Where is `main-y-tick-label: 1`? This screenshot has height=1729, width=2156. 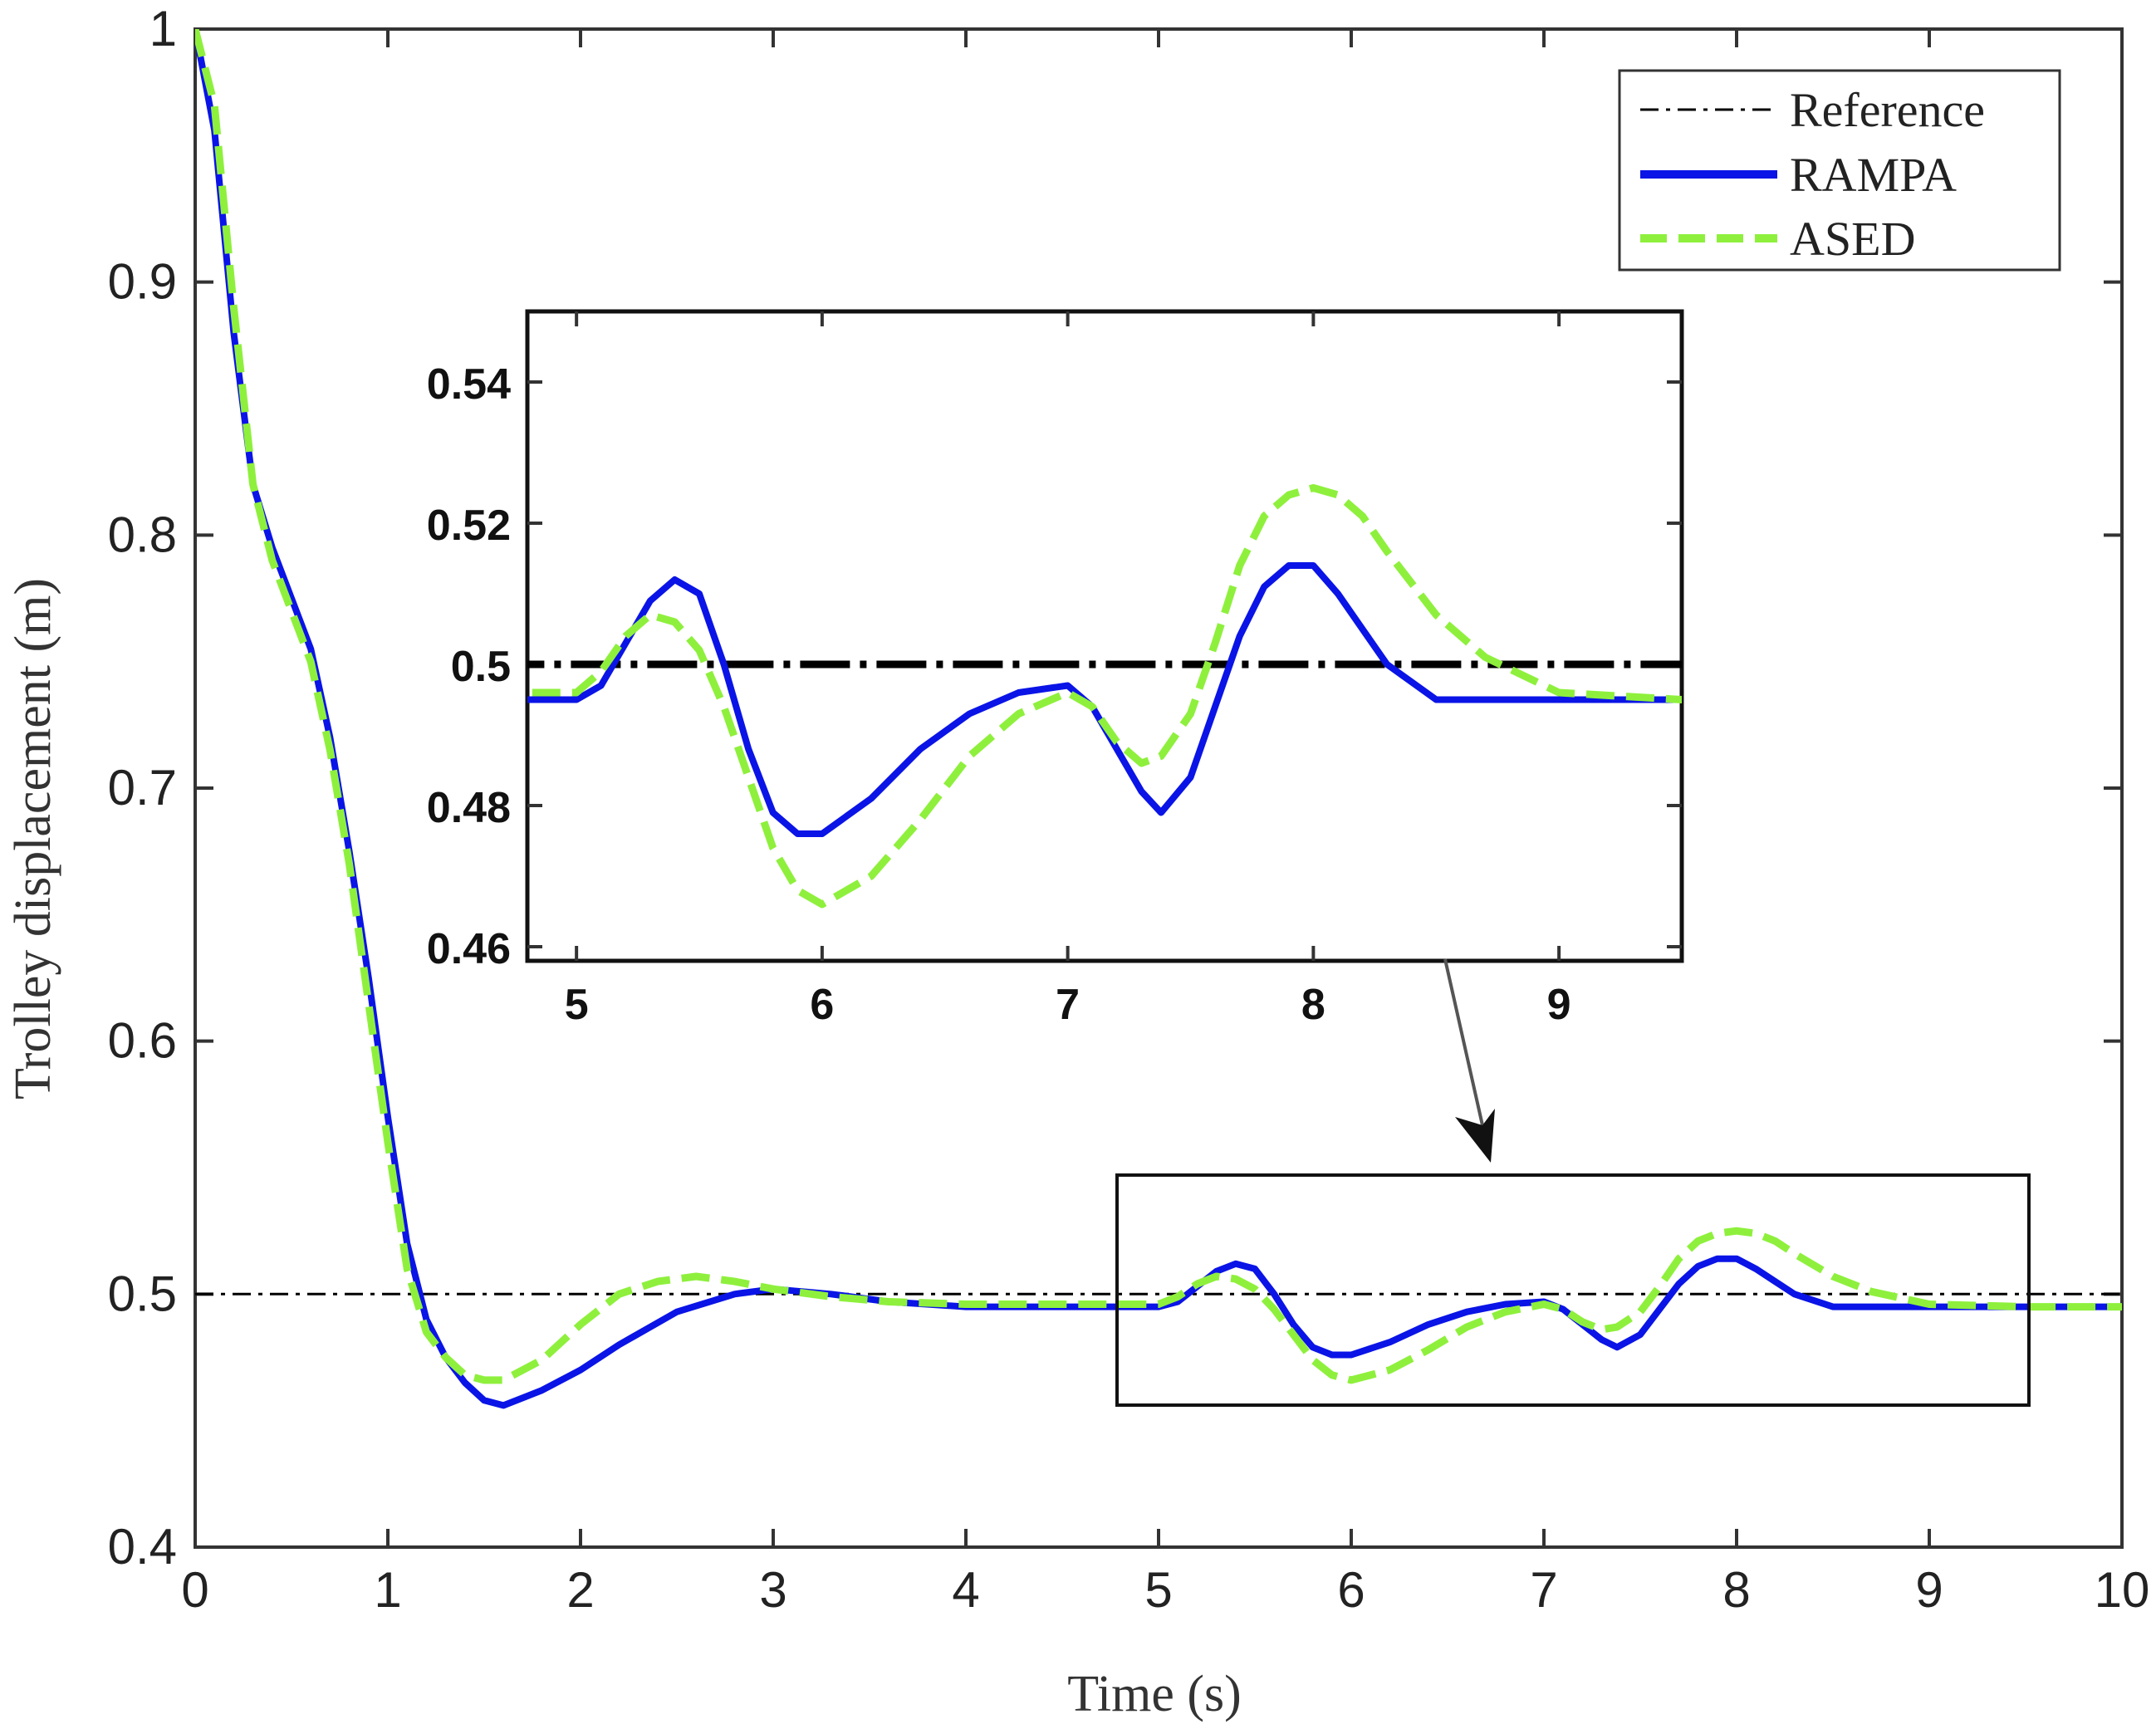 main-y-tick-label: 1 is located at coordinates (163, 28).